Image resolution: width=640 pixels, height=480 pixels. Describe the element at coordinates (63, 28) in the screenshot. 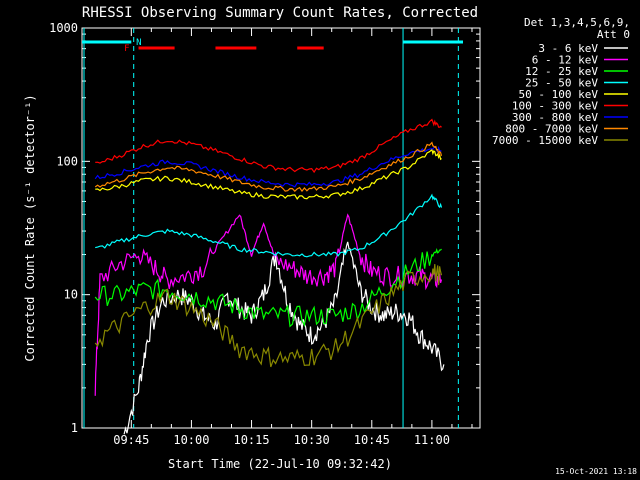

I see `y-tick-label: 1000` at that location.